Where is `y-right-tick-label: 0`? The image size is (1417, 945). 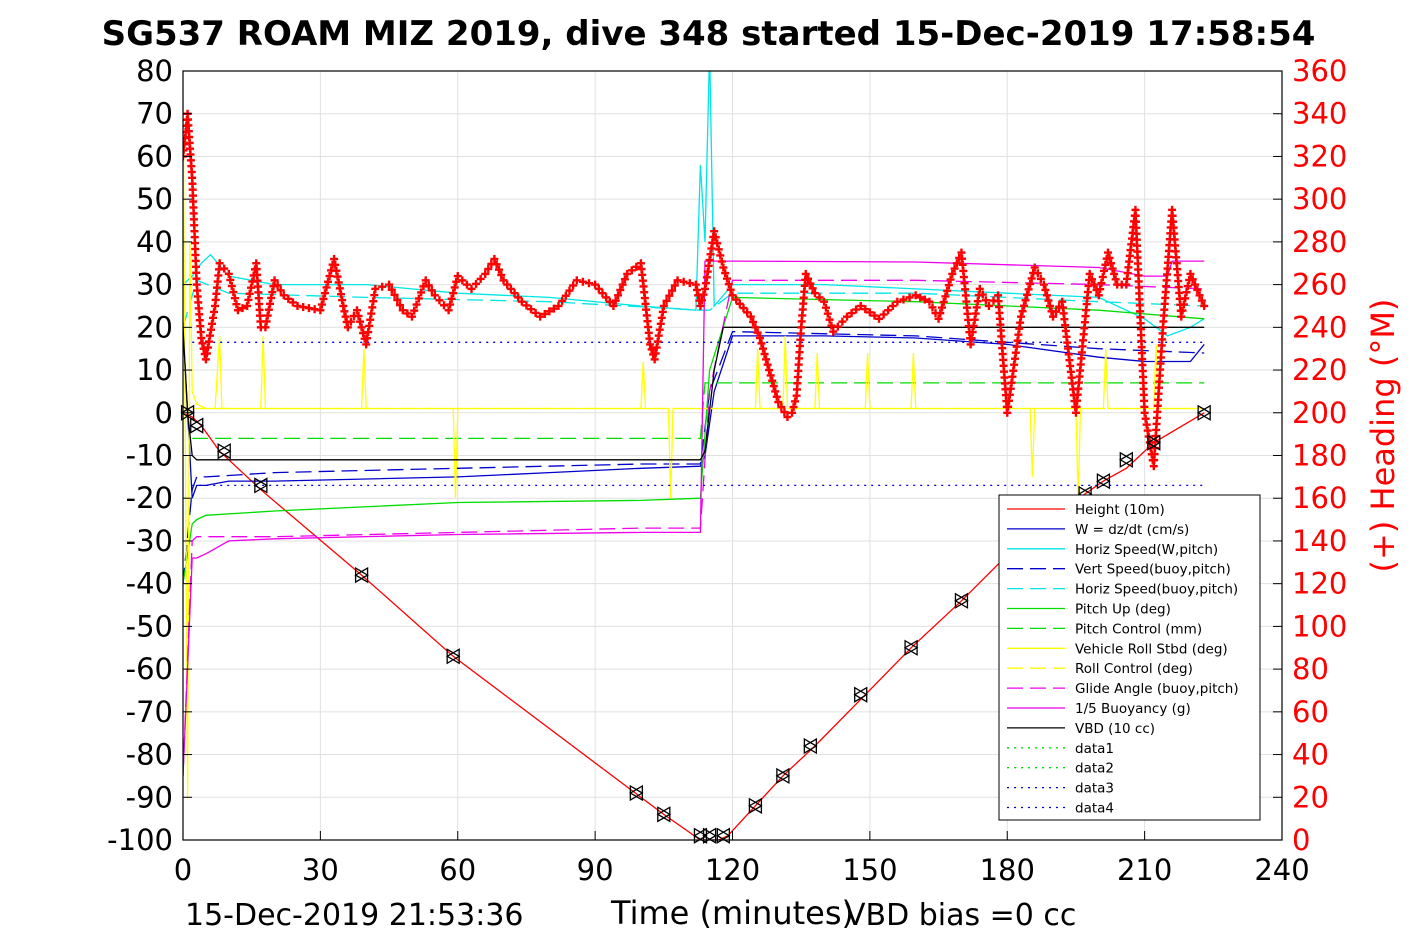 y-right-tick-label: 0 is located at coordinates (1301, 840).